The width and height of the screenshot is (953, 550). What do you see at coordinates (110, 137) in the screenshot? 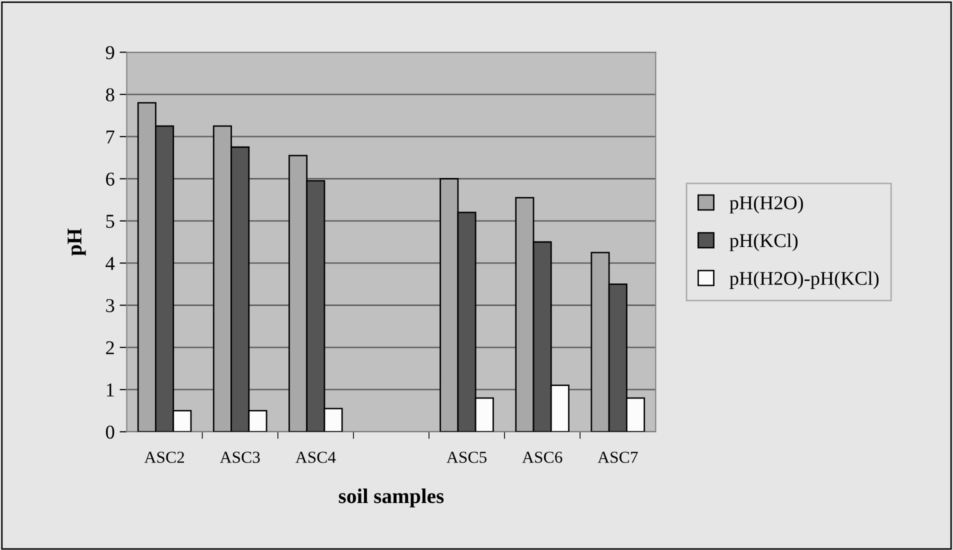
I see `y-tick-label: 7` at bounding box center [110, 137].